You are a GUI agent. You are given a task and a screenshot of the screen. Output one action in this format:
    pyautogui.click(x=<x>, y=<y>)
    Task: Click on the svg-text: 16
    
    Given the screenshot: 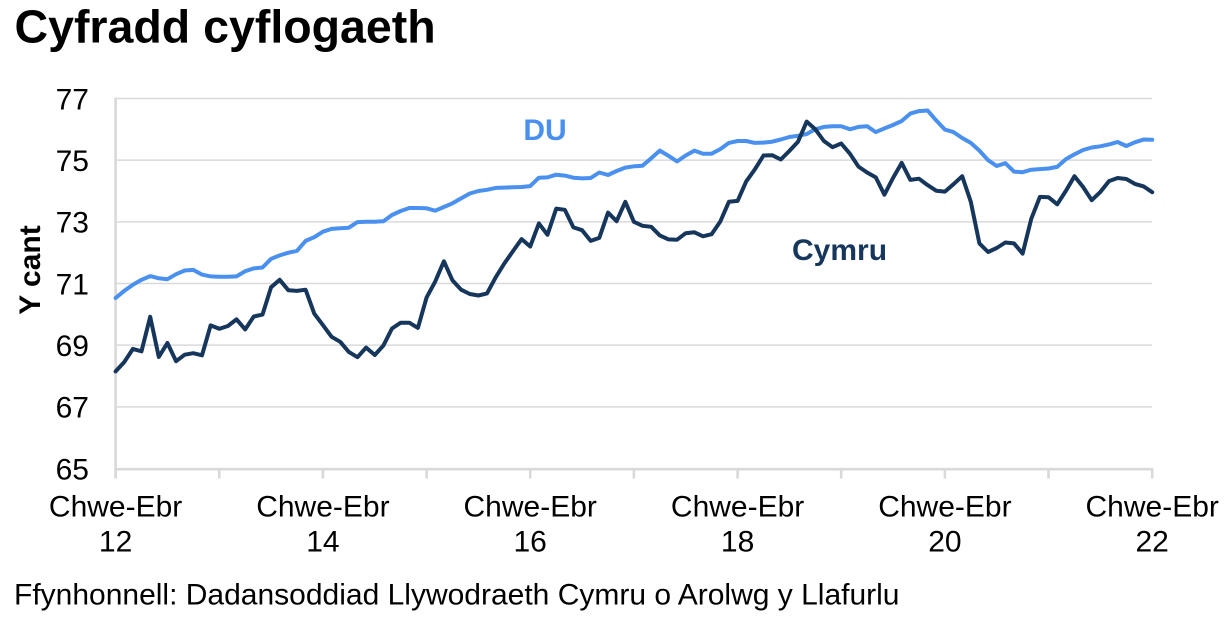 What is the action you would take?
    pyautogui.click(x=530, y=542)
    